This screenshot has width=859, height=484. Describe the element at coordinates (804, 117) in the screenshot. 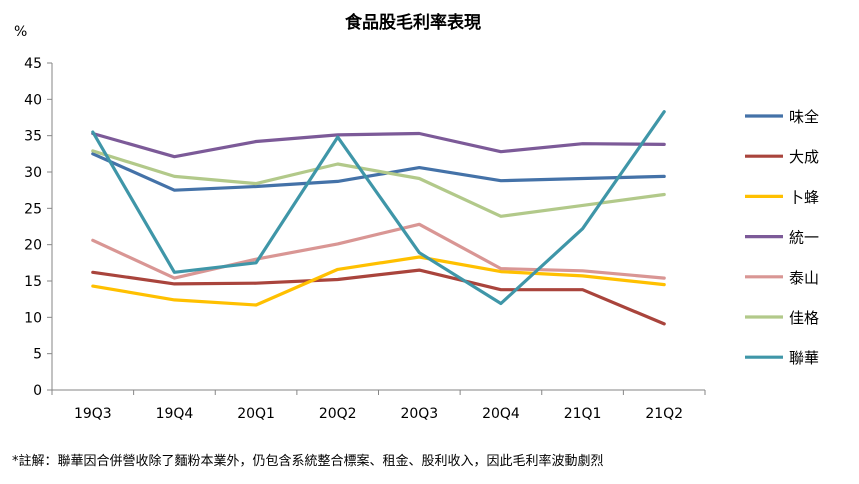

I see `legend-label-0: 味全` at that location.